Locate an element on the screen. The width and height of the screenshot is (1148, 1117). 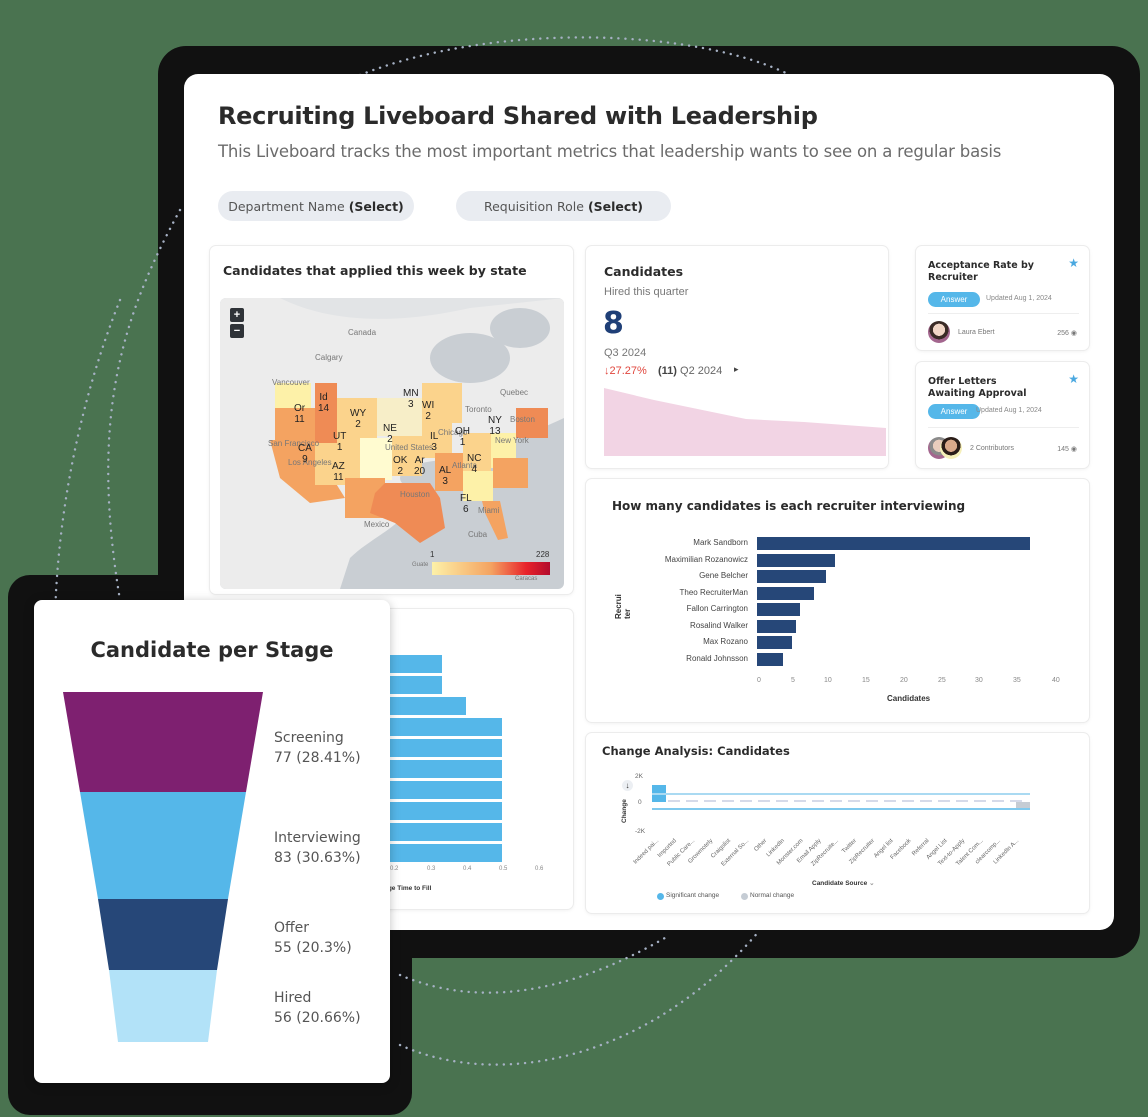
funnel-title: Candidate per Stage is located at coordinates (212, 650).